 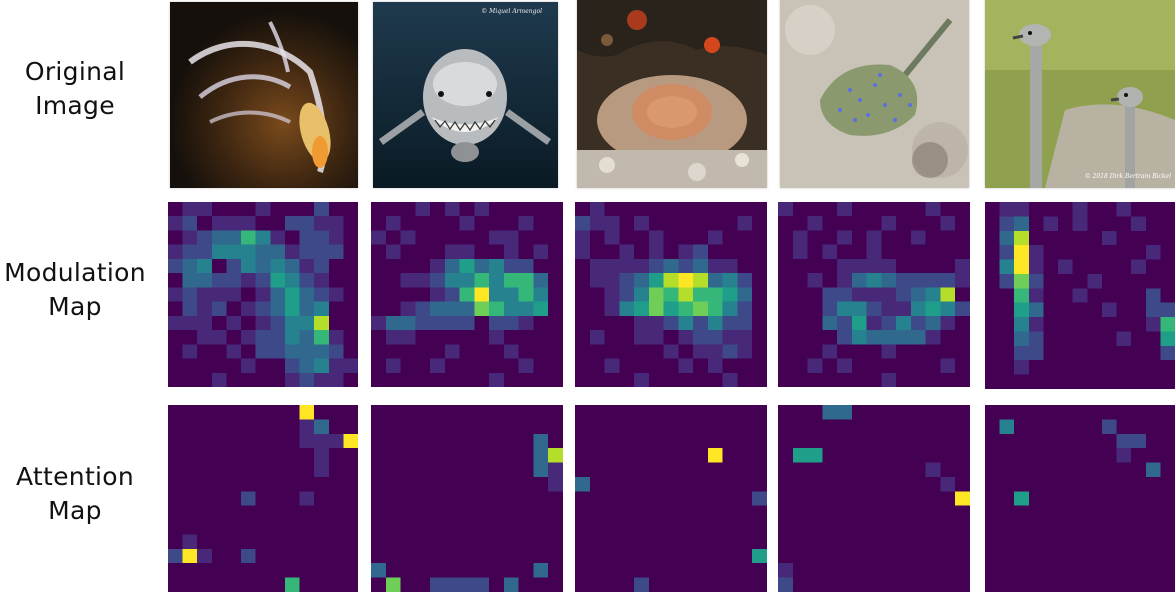 I want to click on photo-ostriches: © 2018 Dirk Bertram Bickel, so click(x=1080, y=94).